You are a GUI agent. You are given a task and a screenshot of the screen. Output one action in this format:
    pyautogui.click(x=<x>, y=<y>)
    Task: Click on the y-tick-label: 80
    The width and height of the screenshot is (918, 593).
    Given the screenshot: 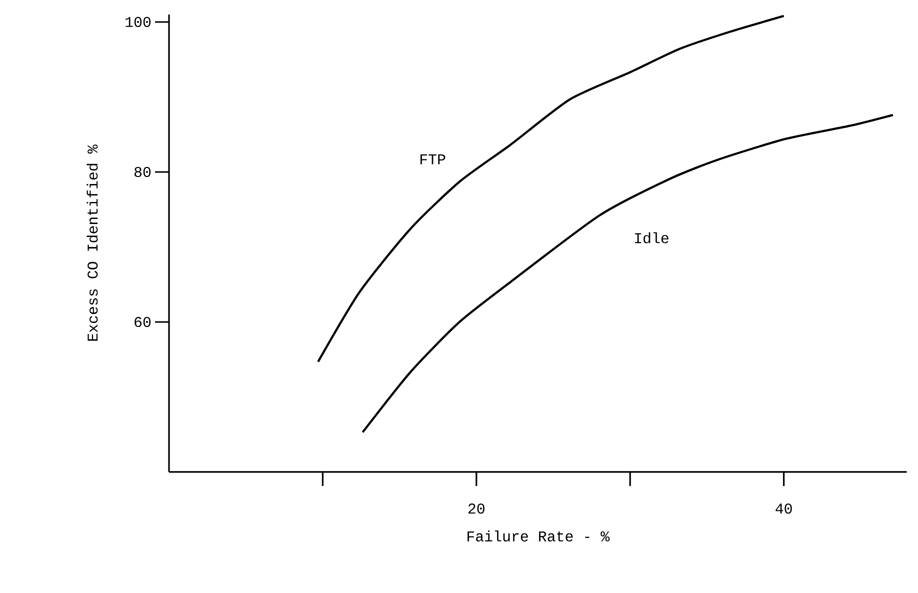 What is the action you would take?
    pyautogui.click(x=142, y=172)
    